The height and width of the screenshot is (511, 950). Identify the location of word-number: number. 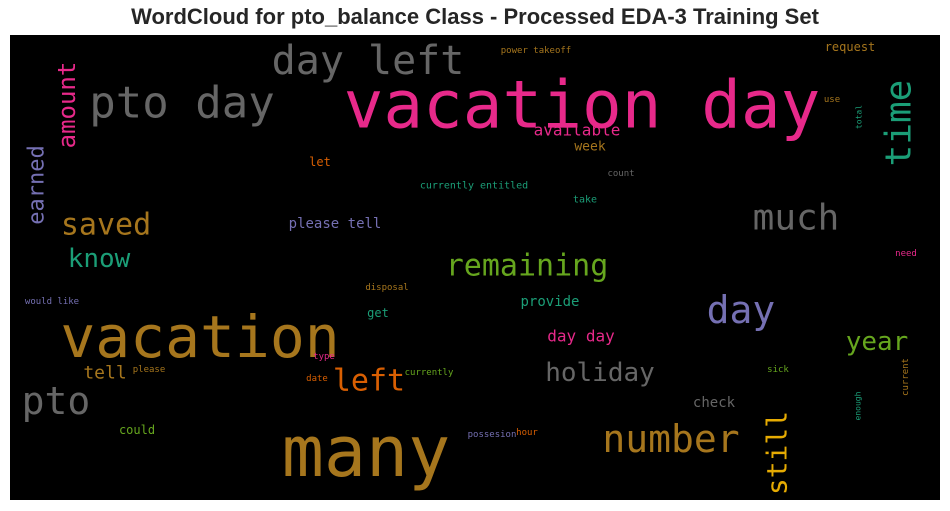
(670, 439).